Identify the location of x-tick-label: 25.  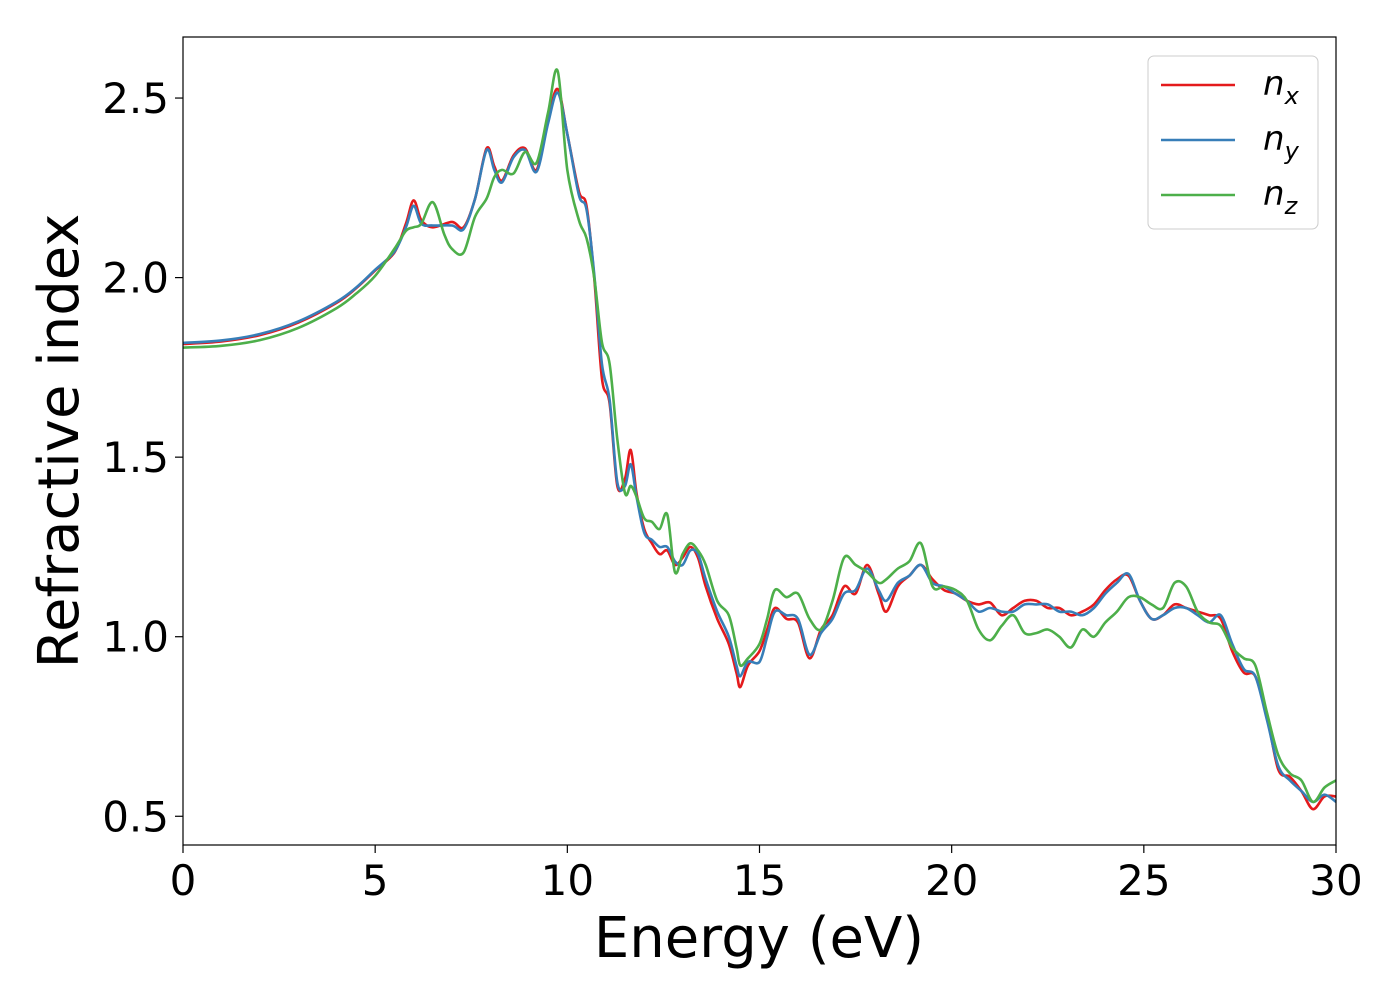
(1143, 880).